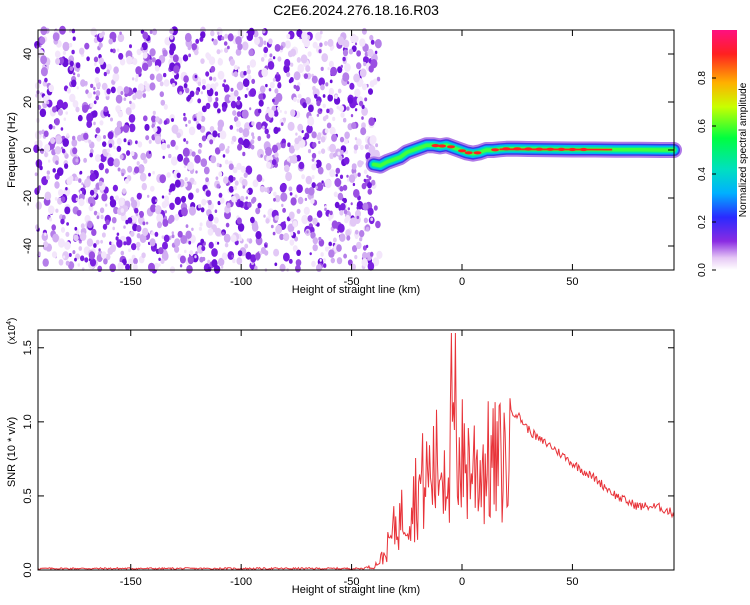 The image size is (750, 605). I want to click on colorbar-tick-label: 0.0, so click(702, 270).